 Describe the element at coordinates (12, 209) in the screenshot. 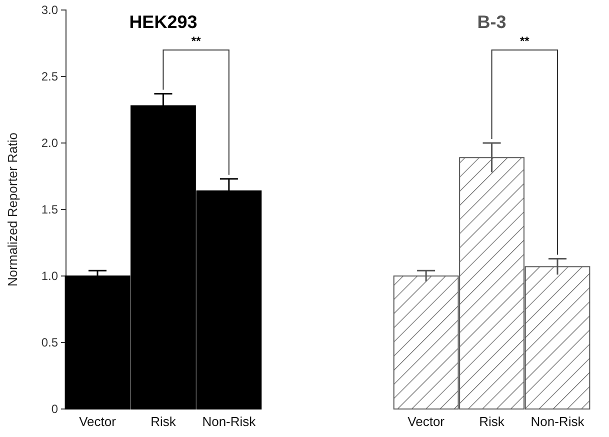

I see `y-axis-title: Normalized Reporter Ratio` at that location.